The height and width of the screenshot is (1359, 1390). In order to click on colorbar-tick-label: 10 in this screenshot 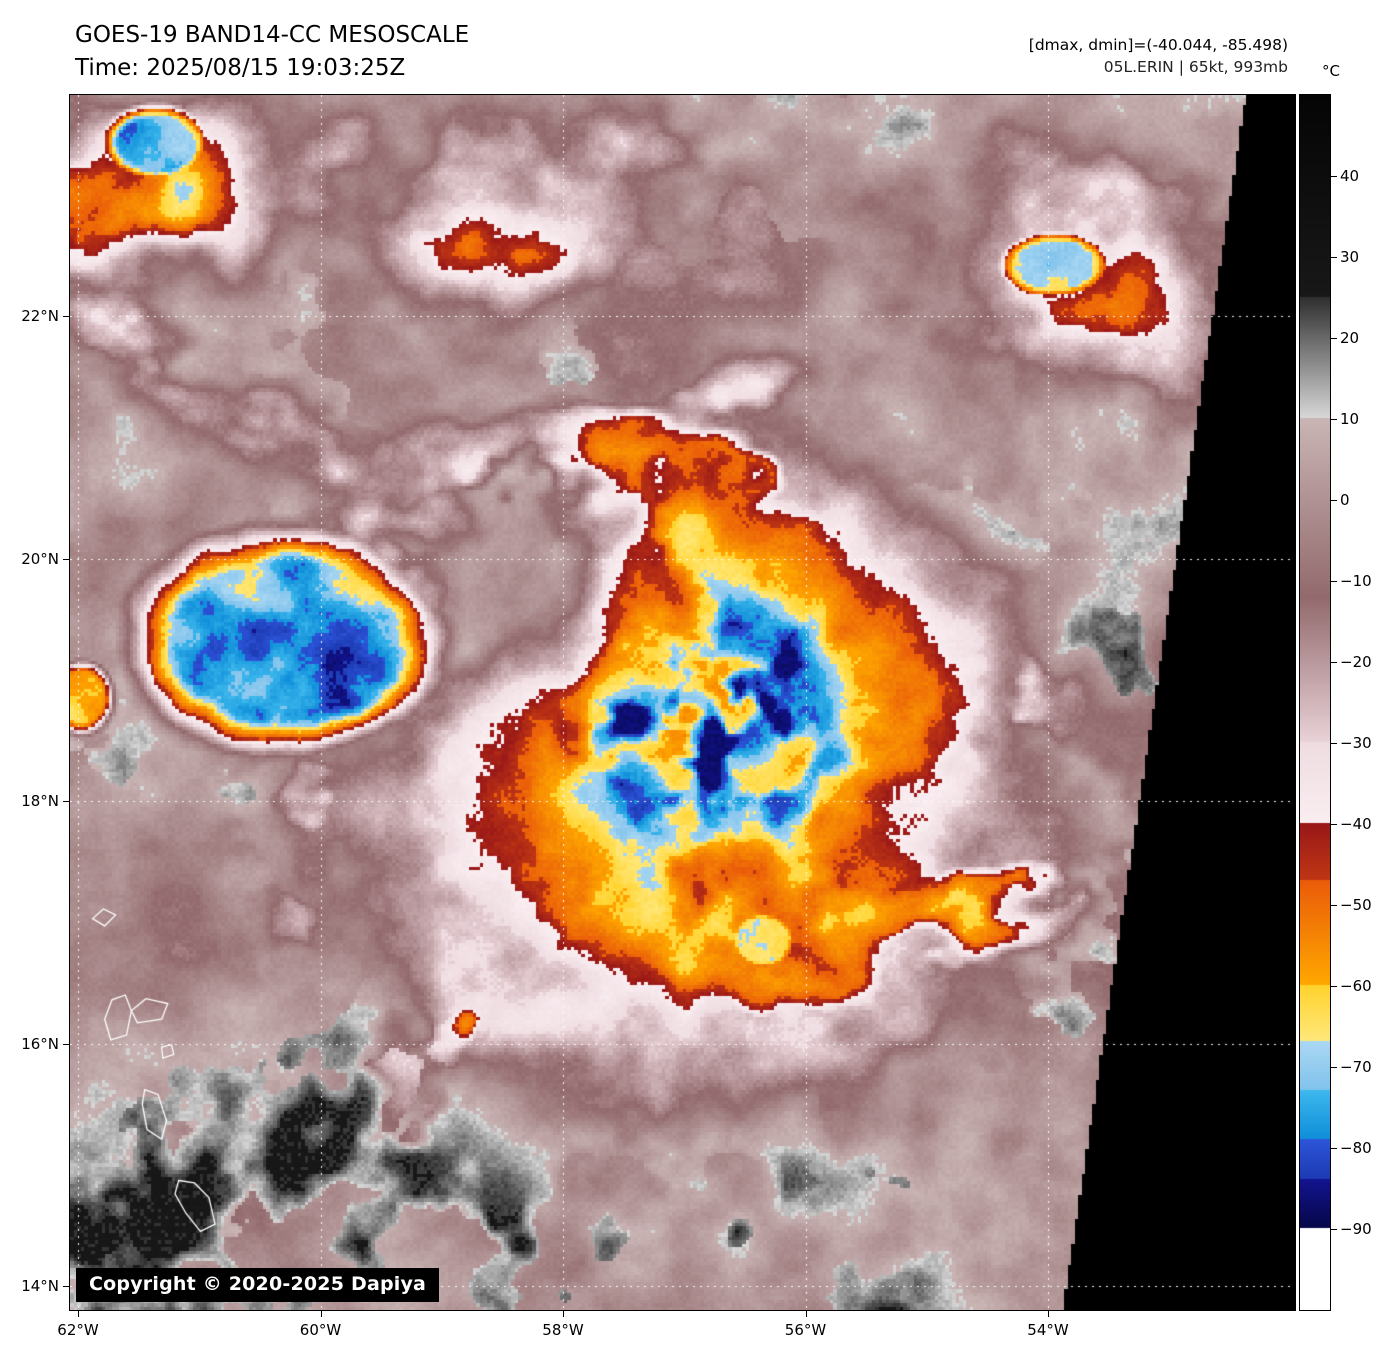, I will do `click(1350, 419)`.